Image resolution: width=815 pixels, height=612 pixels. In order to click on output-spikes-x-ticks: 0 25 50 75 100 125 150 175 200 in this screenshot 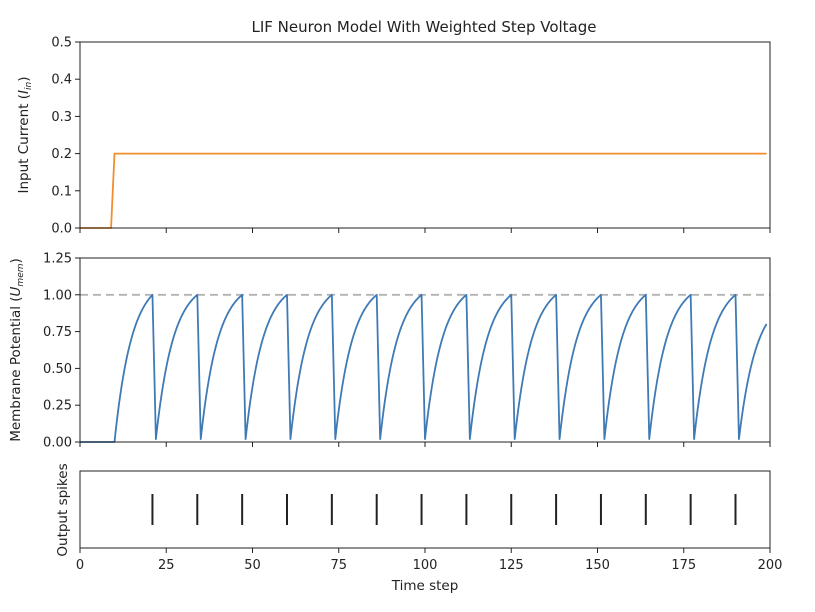, I will do `click(429, 560)`.